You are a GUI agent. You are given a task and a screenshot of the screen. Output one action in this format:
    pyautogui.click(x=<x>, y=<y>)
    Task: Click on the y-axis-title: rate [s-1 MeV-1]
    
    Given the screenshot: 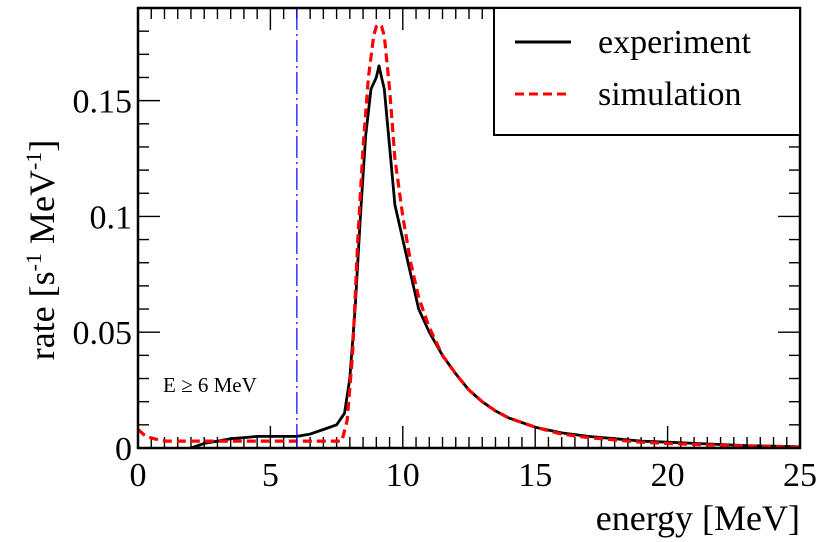 What is the action you would take?
    pyautogui.click(x=41, y=250)
    